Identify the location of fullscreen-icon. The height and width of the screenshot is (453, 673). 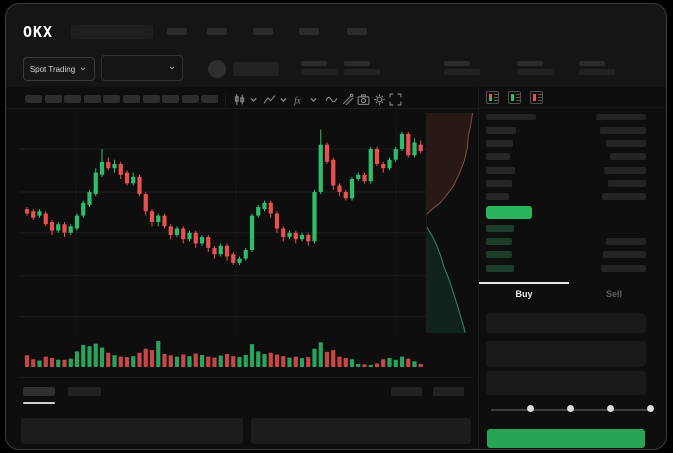
(395, 99).